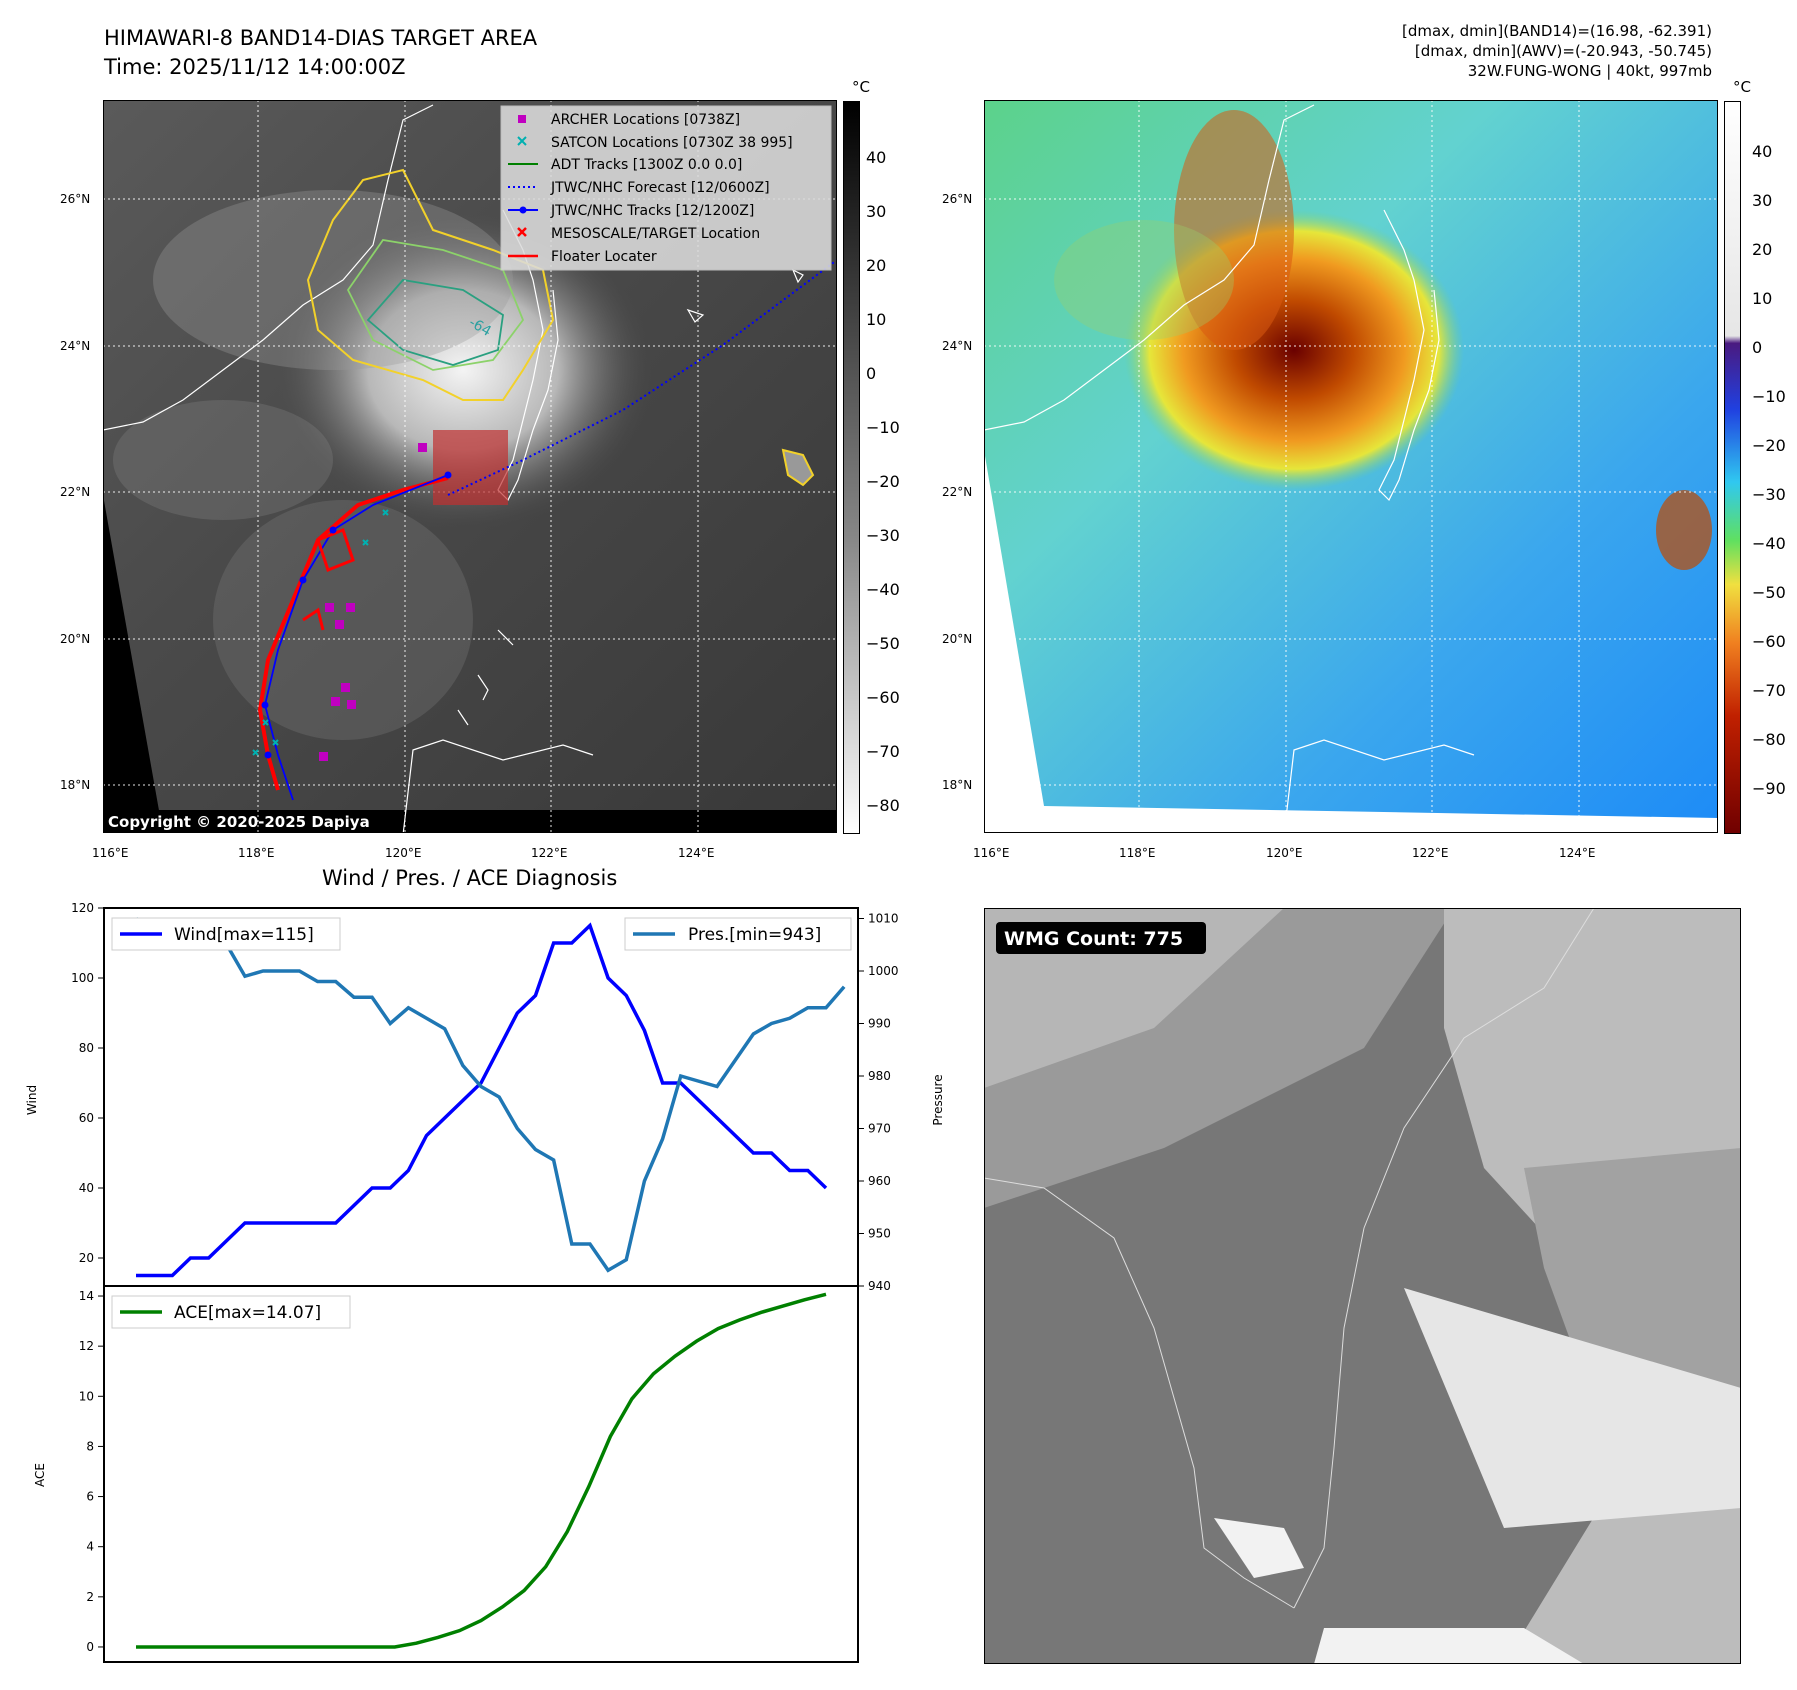  Describe the element at coordinates (90, 1446) in the screenshot. I see `ace-tick-label: 8` at that location.